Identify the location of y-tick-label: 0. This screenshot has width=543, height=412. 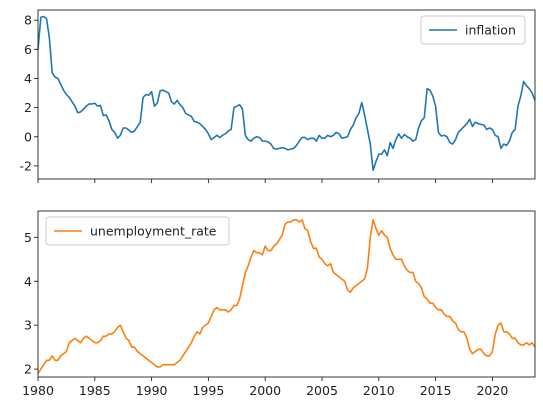
(28, 136).